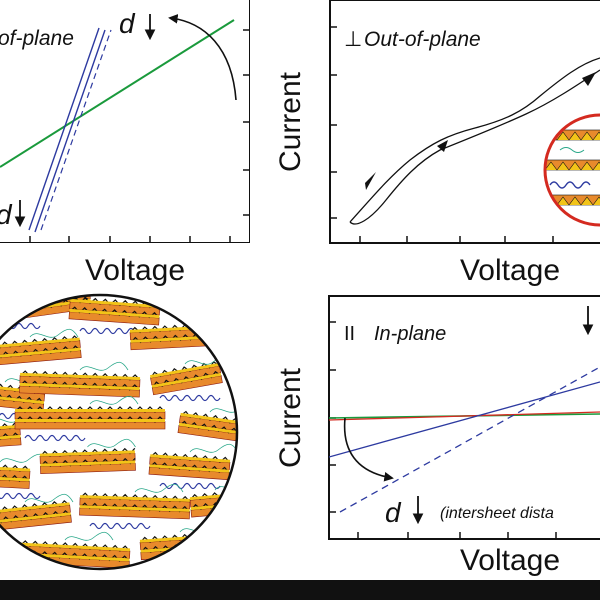 The width and height of the screenshot is (600, 600). Describe the element at coordinates (37, 38) in the screenshot. I see `panel-a-title: of-plane` at that location.